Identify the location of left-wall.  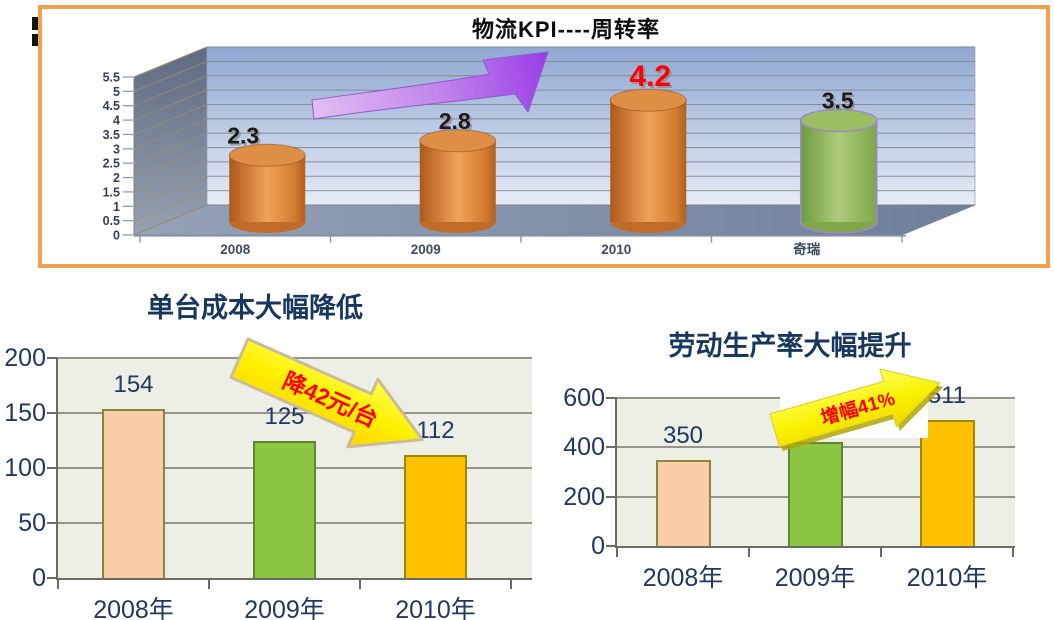
(170, 141).